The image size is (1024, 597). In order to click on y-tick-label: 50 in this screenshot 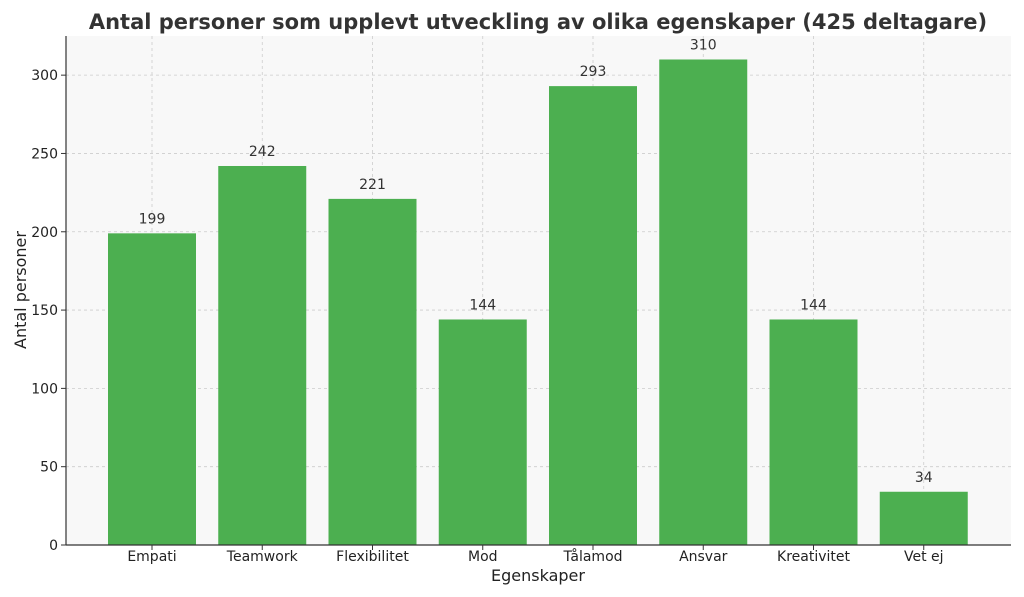, I will do `click(49, 468)`.